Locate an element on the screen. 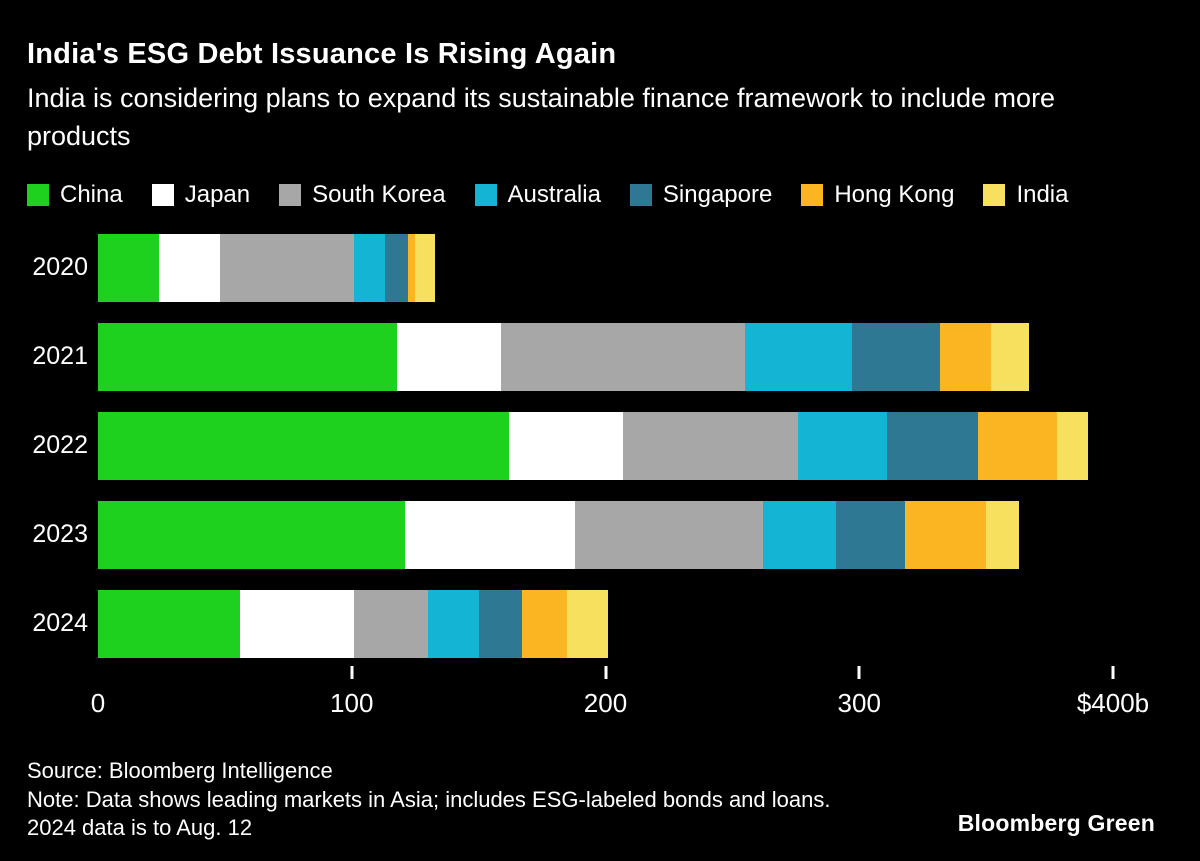  bar-track-2022 is located at coordinates (605, 445).